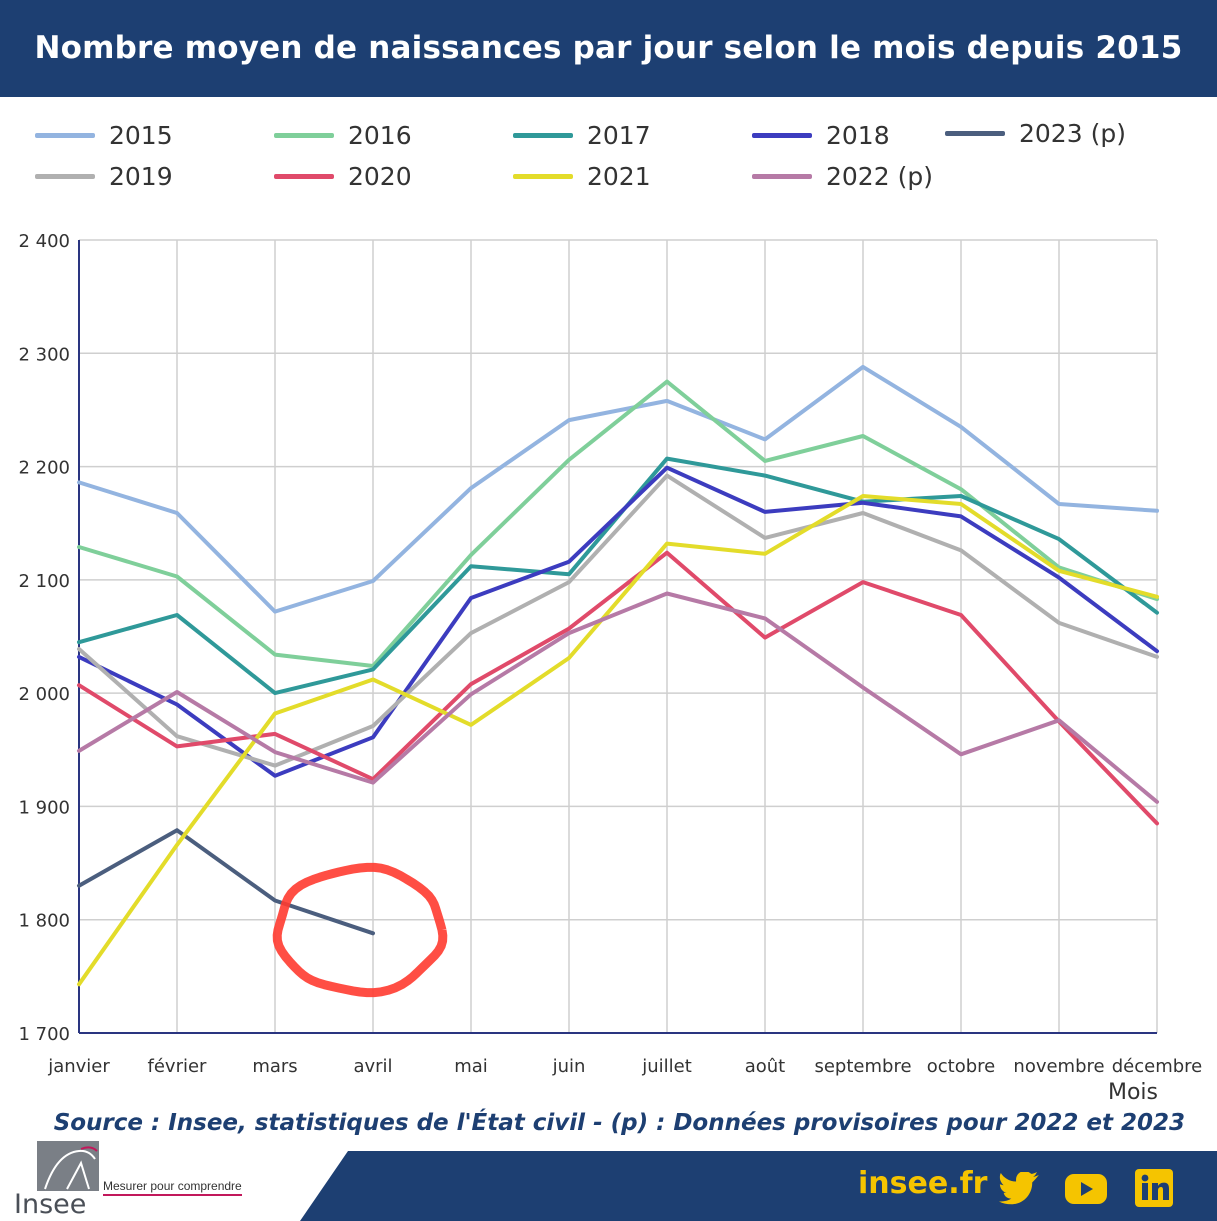  I want to click on linkedin-icon, so click(1154, 1188).